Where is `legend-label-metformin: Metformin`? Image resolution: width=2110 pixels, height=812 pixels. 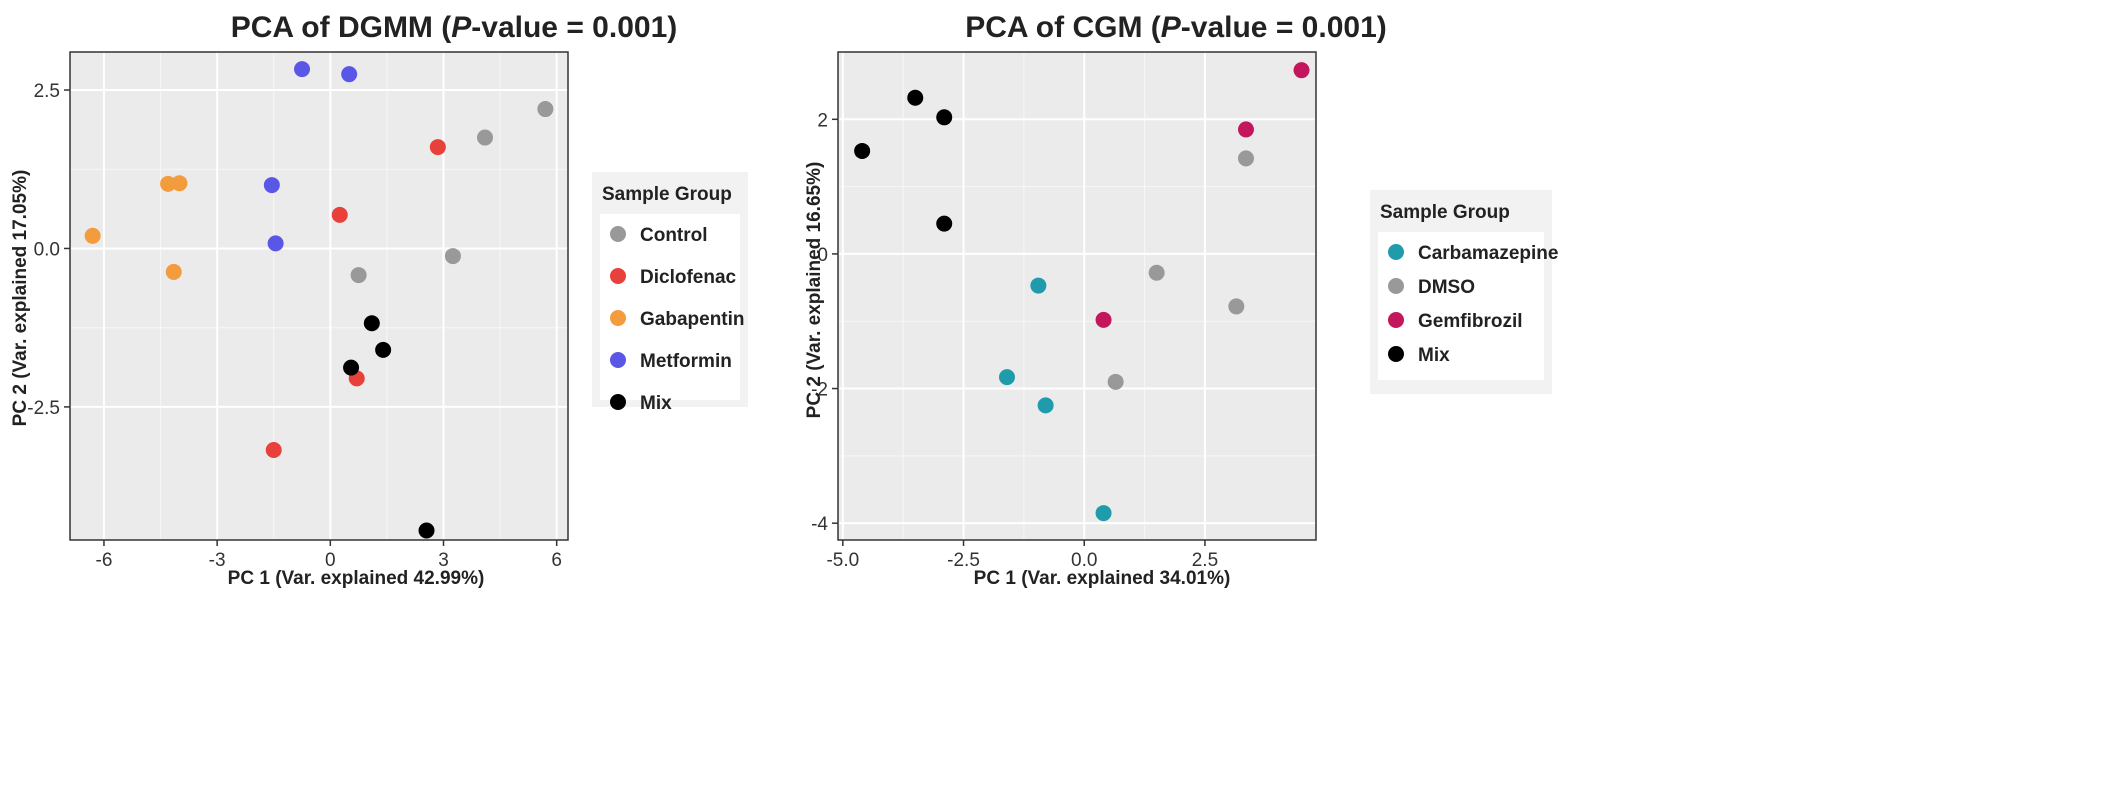
legend-label-metformin: Metformin is located at coordinates (686, 361).